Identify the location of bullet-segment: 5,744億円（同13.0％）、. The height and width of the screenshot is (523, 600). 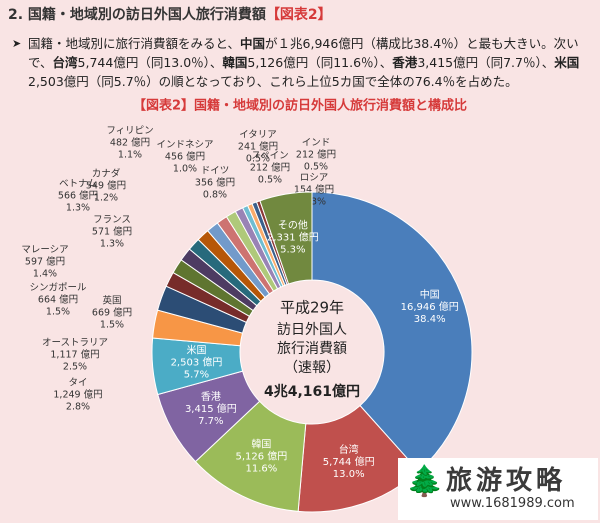
(150, 62).